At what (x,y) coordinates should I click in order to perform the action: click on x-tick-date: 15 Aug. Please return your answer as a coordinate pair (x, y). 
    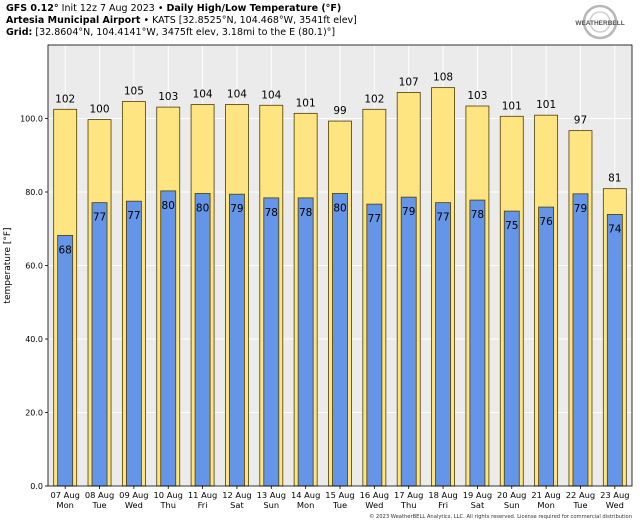
    Looking at the image, I should click on (339, 495).